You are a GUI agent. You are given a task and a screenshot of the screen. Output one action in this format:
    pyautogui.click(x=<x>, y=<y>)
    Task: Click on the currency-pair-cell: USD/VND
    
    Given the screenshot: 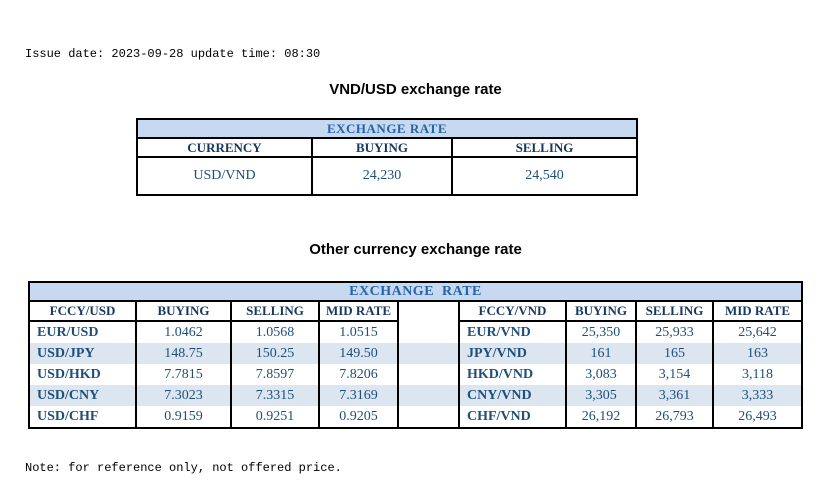 What is the action you would take?
    pyautogui.click(x=224, y=176)
    